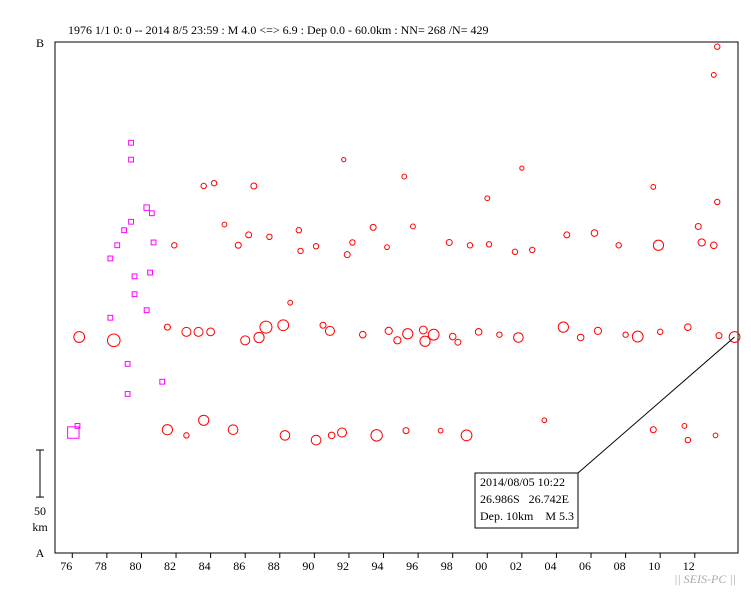  I want to click on footer: || SEIS-PC ||, so click(705, 579).